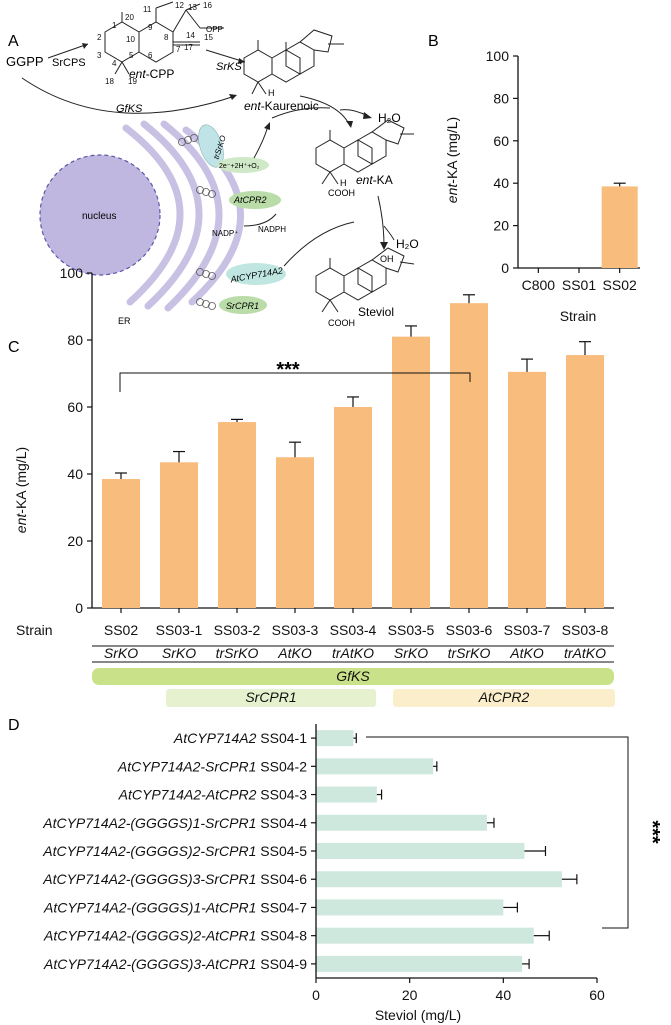 The height and width of the screenshot is (1025, 671). What do you see at coordinates (174, 879) in the screenshot?
I see `panel-d-category-label: AtCYP714A2-(GGGGS)3-SrCPR1 SS04-6` at bounding box center [174, 879].